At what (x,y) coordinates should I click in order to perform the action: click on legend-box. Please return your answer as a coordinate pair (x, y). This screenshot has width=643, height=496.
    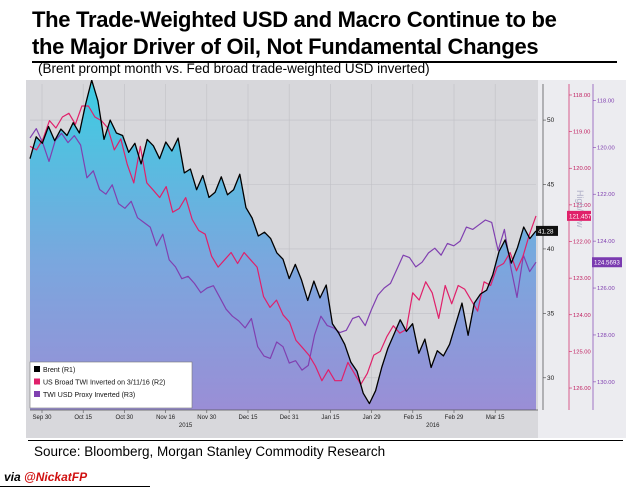
    Looking at the image, I should click on (111, 385).